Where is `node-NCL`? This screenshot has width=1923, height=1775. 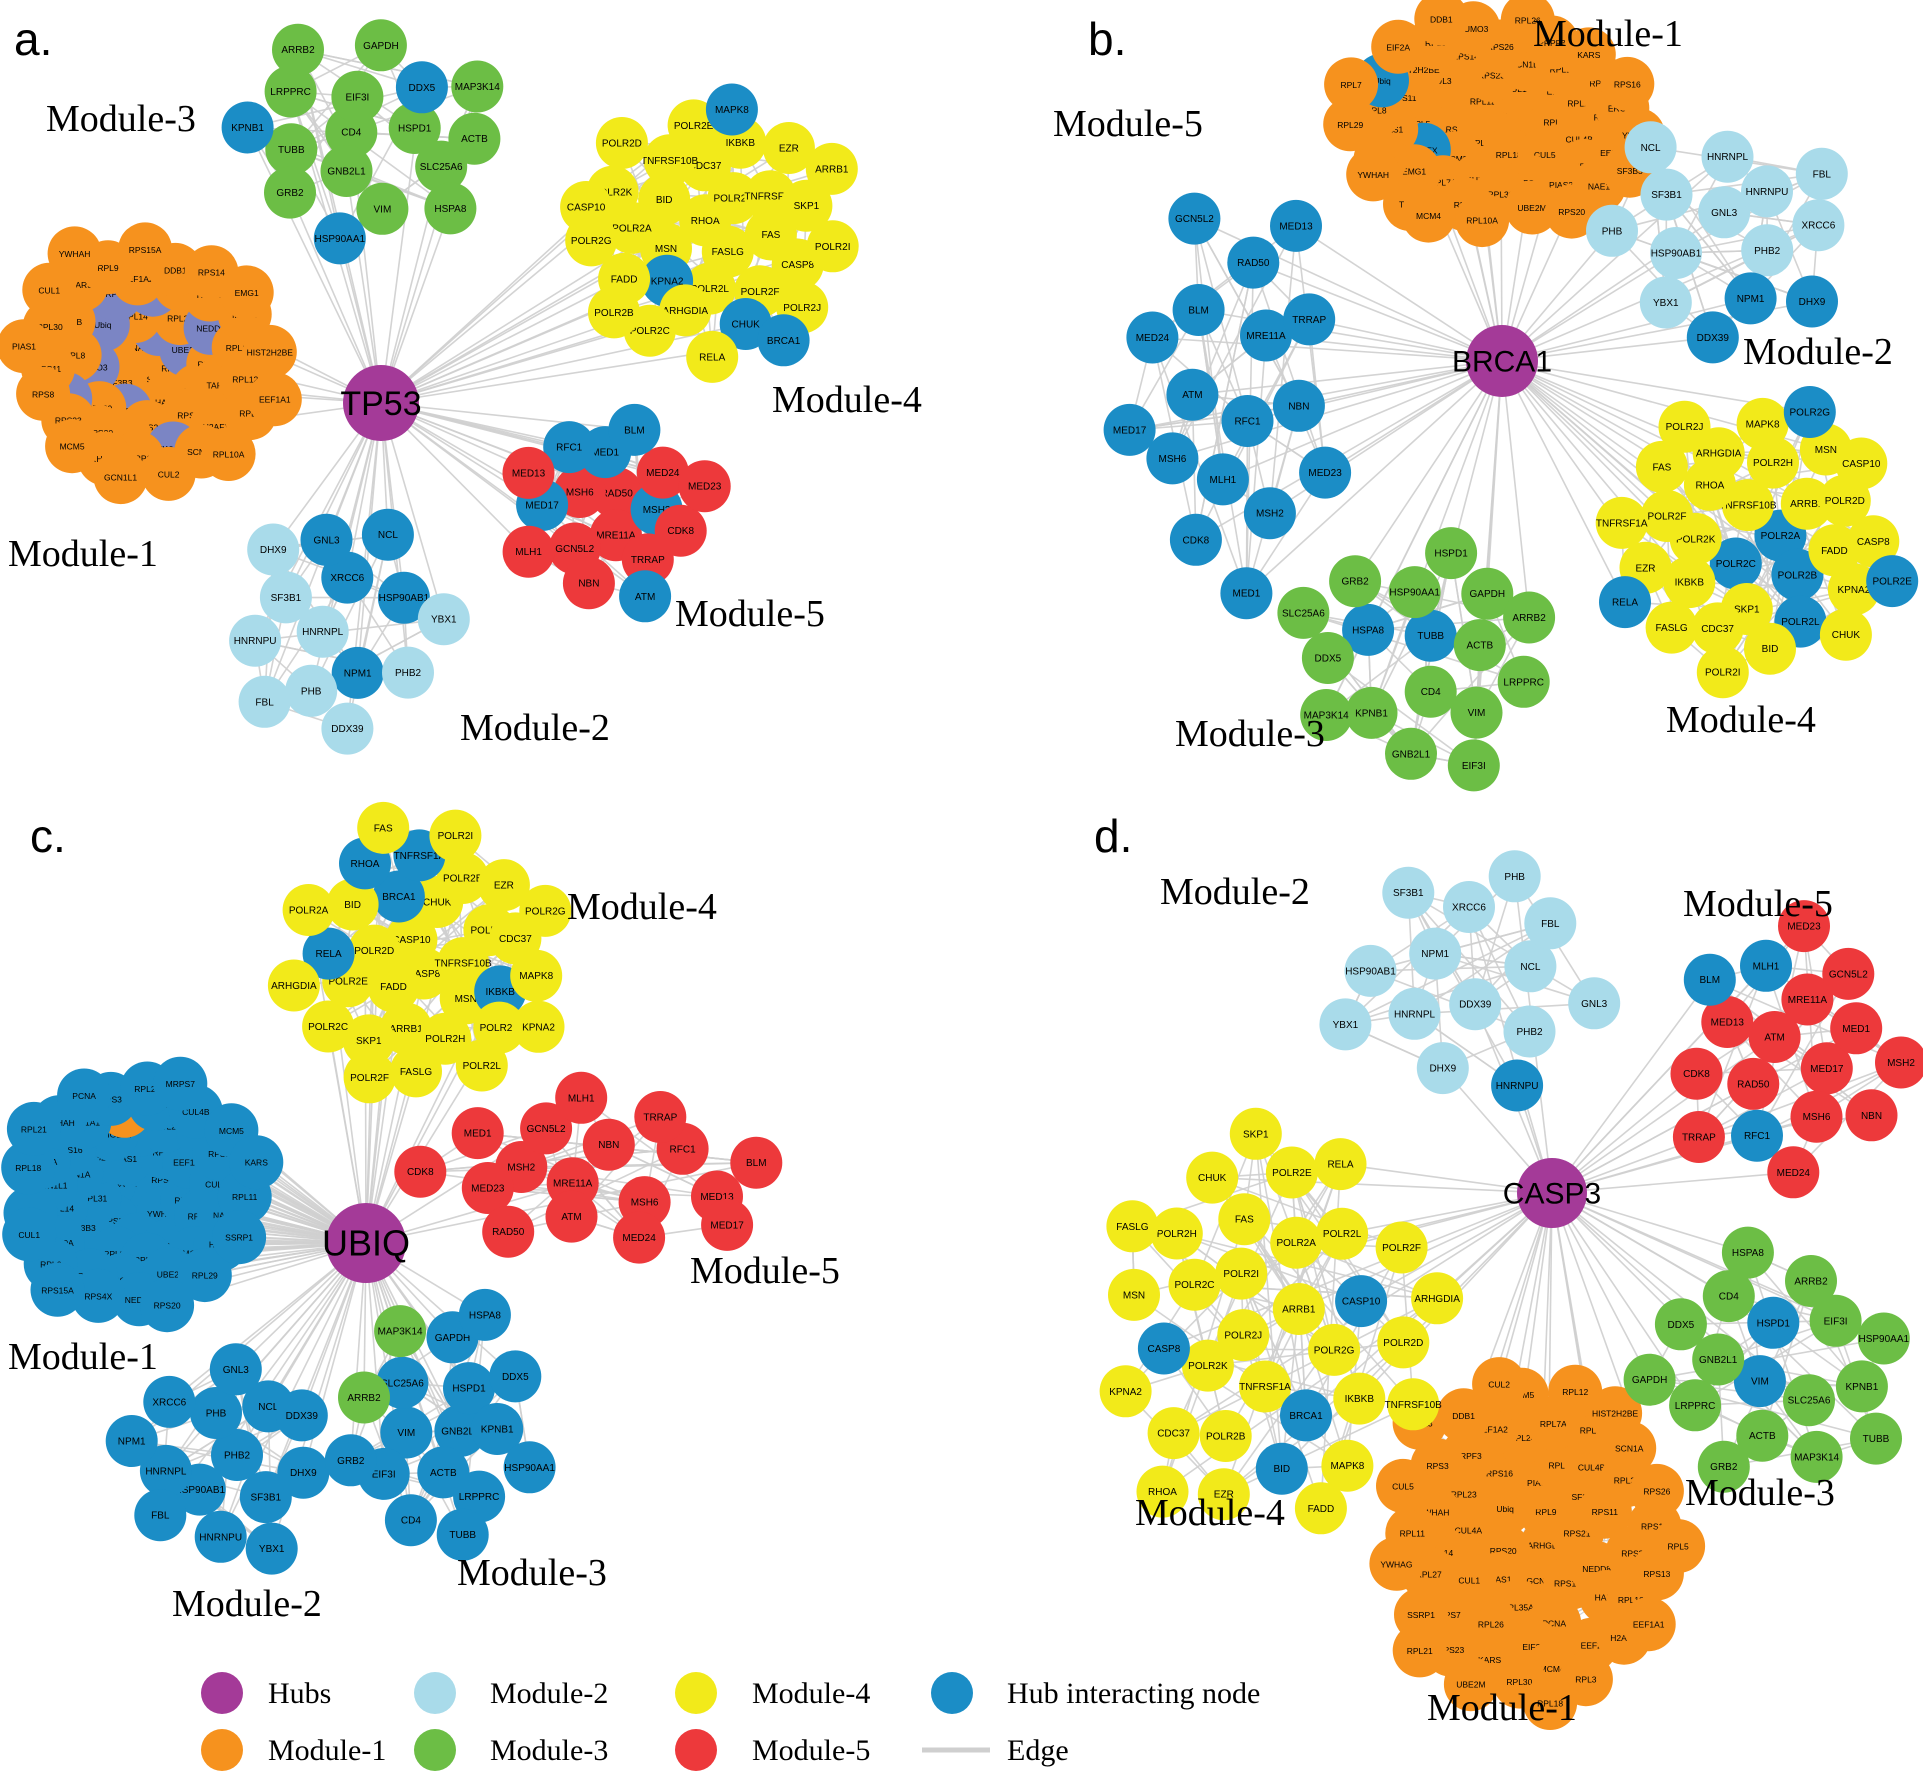
node-NCL is located at coordinates (1530, 966).